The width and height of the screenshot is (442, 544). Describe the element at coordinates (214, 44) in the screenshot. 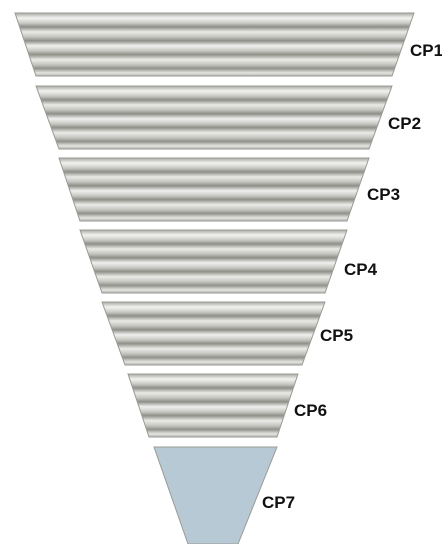

I see `layer-band-cp1` at that location.